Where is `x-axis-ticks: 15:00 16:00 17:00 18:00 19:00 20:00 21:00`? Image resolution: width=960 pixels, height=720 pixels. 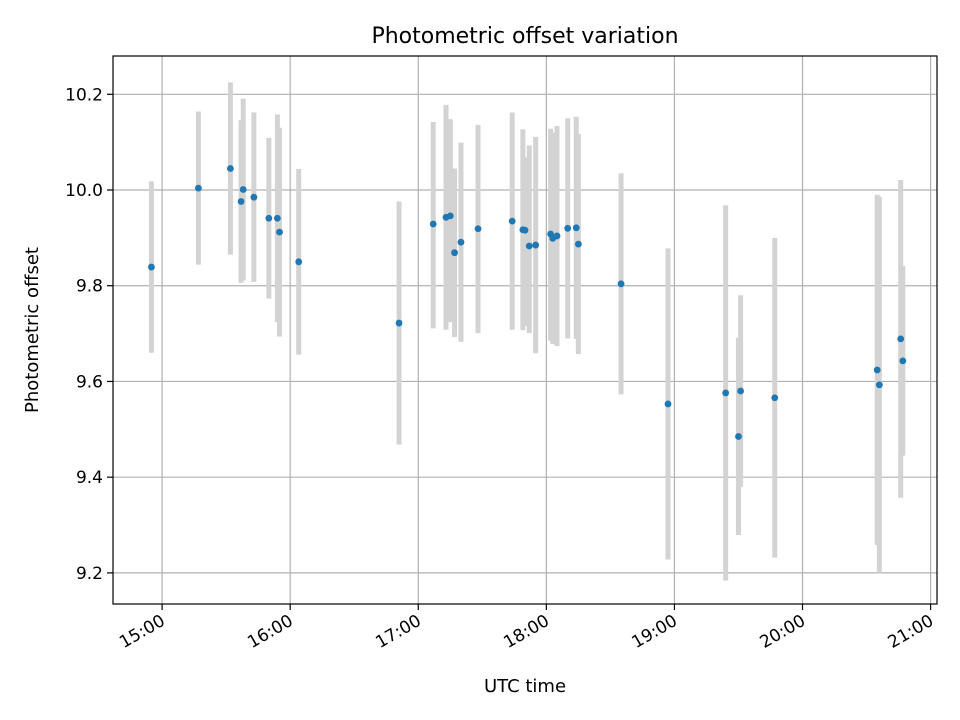
x-axis-ticks: 15:00 16:00 17:00 18:00 19:00 20:00 21:00 is located at coordinates (526, 628).